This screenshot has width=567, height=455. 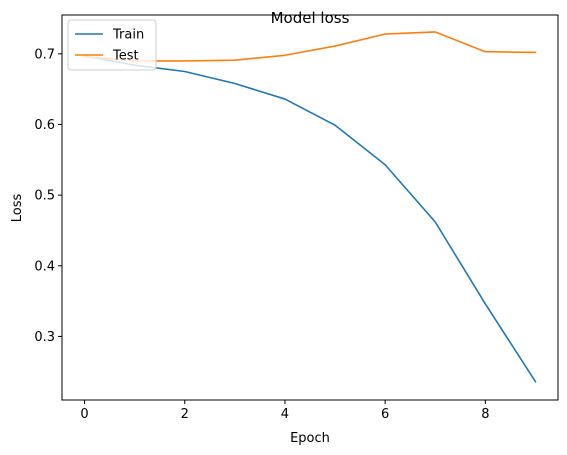 What do you see at coordinates (17, 208) in the screenshot?
I see `y-axis-label: Loss` at bounding box center [17, 208].